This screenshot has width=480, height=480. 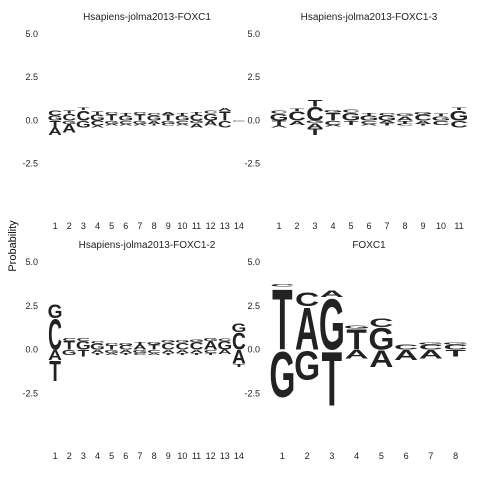 What do you see at coordinates (307, 456) in the screenshot?
I see `x-tick-label: 2` at bounding box center [307, 456].